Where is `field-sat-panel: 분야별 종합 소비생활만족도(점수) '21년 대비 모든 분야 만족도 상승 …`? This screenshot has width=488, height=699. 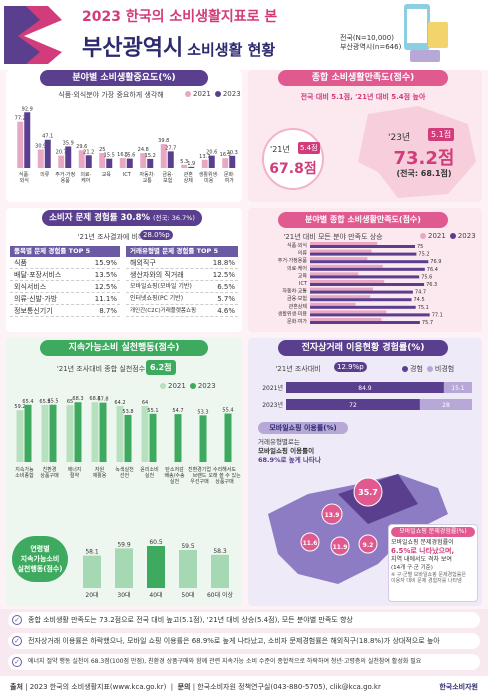 field-sat-panel: 분야별 종합 소비생활만족도(점수) '21년 대비 모든 분야 만족도 상승 … is located at coordinates (365, 270).